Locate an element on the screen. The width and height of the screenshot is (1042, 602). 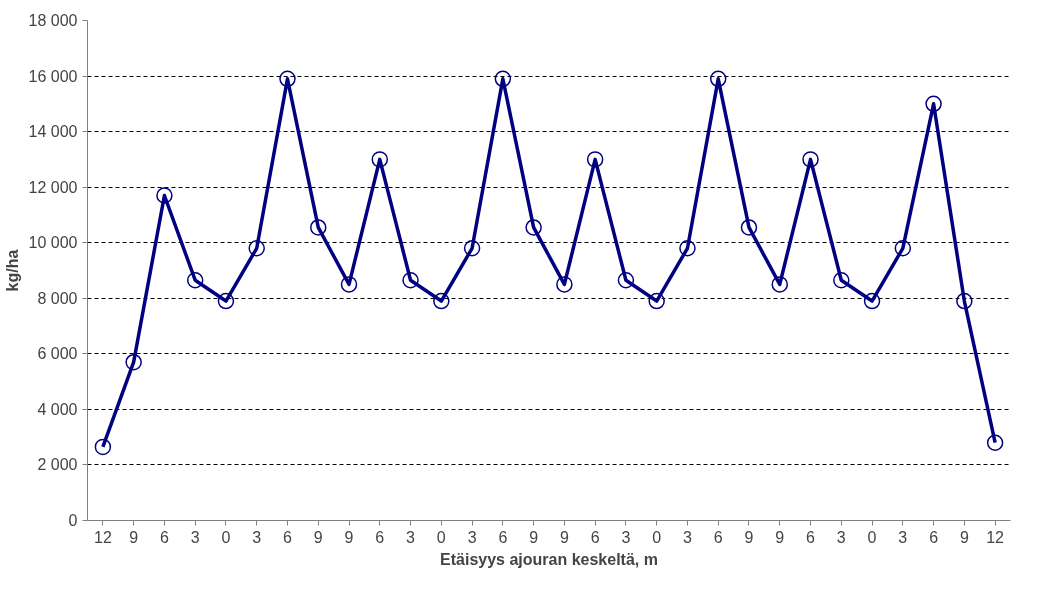
y-tick-label: 8 000 is located at coordinates (57, 298).